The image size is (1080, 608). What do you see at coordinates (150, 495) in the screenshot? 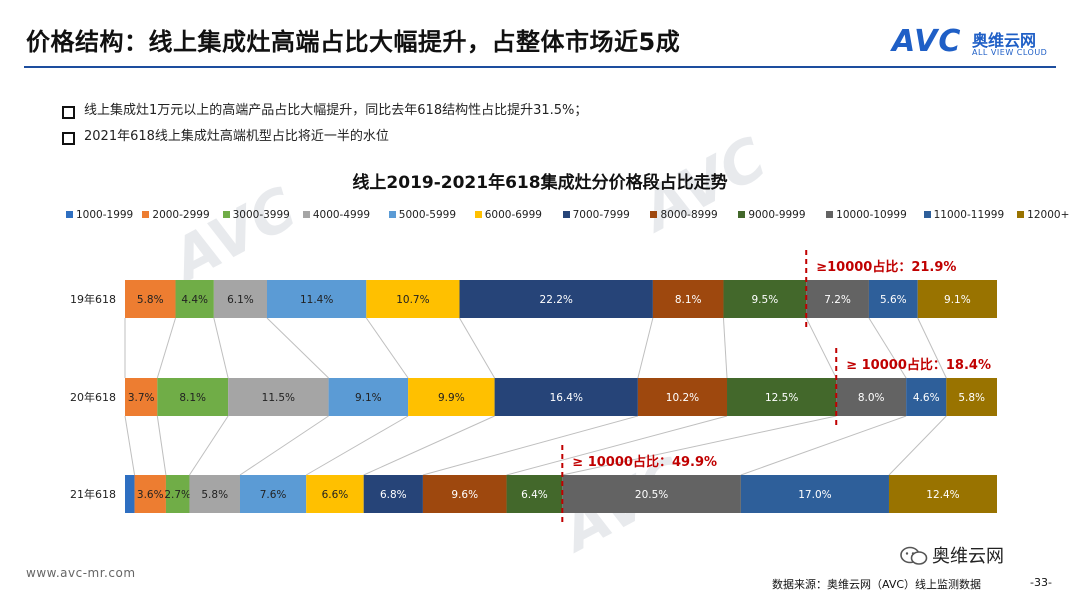
I see `data-label: 3.6%` at bounding box center [150, 495].